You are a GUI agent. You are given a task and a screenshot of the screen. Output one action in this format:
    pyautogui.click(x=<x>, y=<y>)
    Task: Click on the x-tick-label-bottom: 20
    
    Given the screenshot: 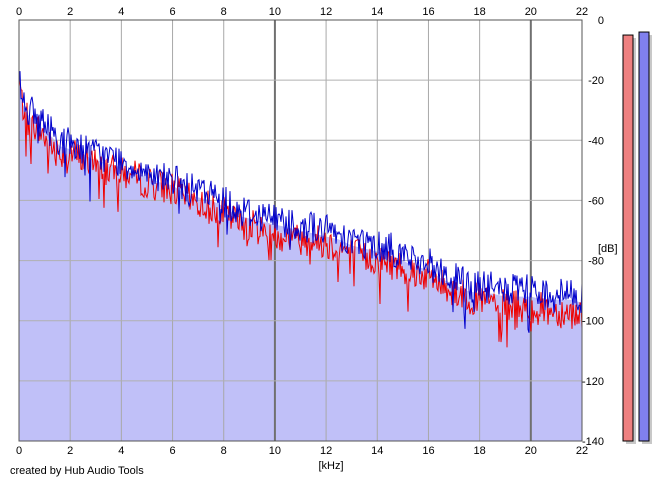 What is the action you would take?
    pyautogui.click(x=531, y=451)
    